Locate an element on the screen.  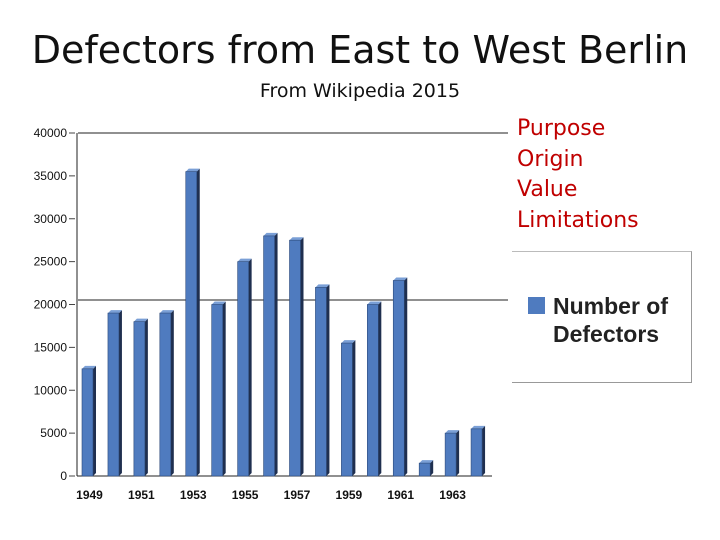
y-tick-label: 40000 is located at coordinates (51, 133).